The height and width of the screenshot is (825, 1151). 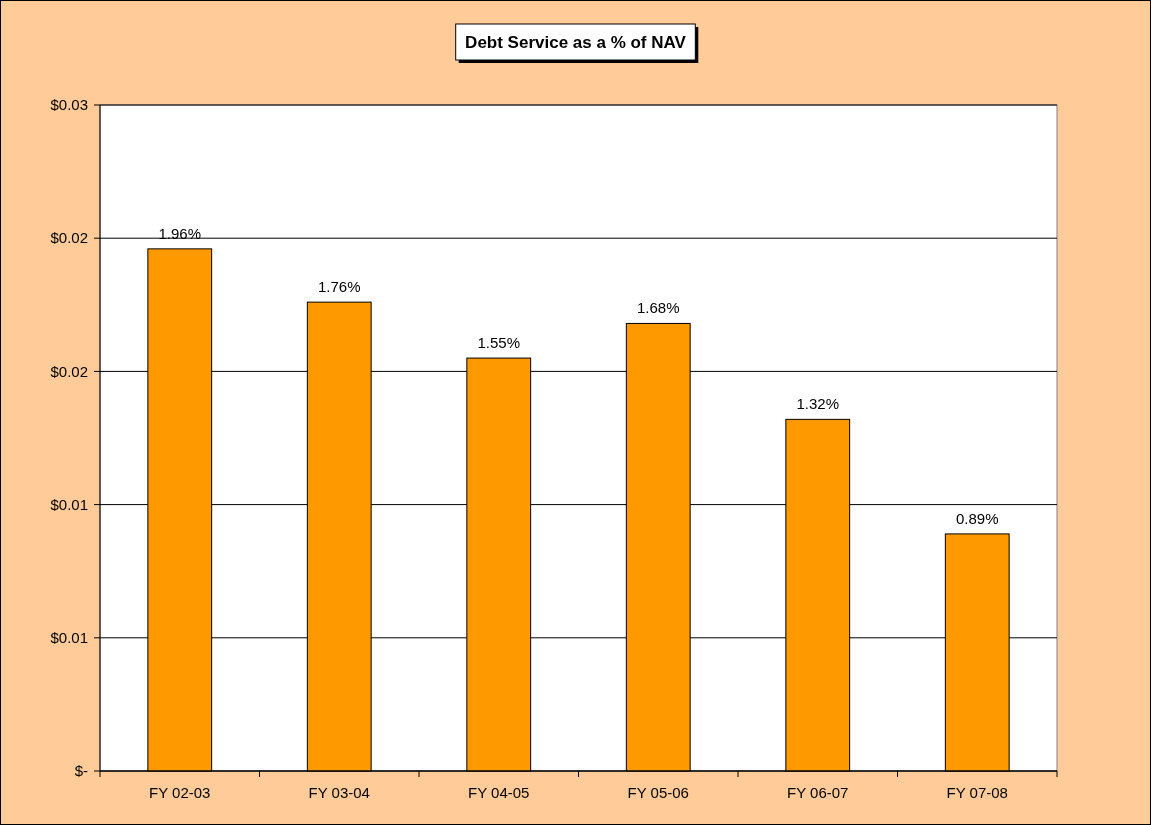 What do you see at coordinates (818, 792) in the screenshot?
I see `x-tick-label: FY 06-07` at bounding box center [818, 792].